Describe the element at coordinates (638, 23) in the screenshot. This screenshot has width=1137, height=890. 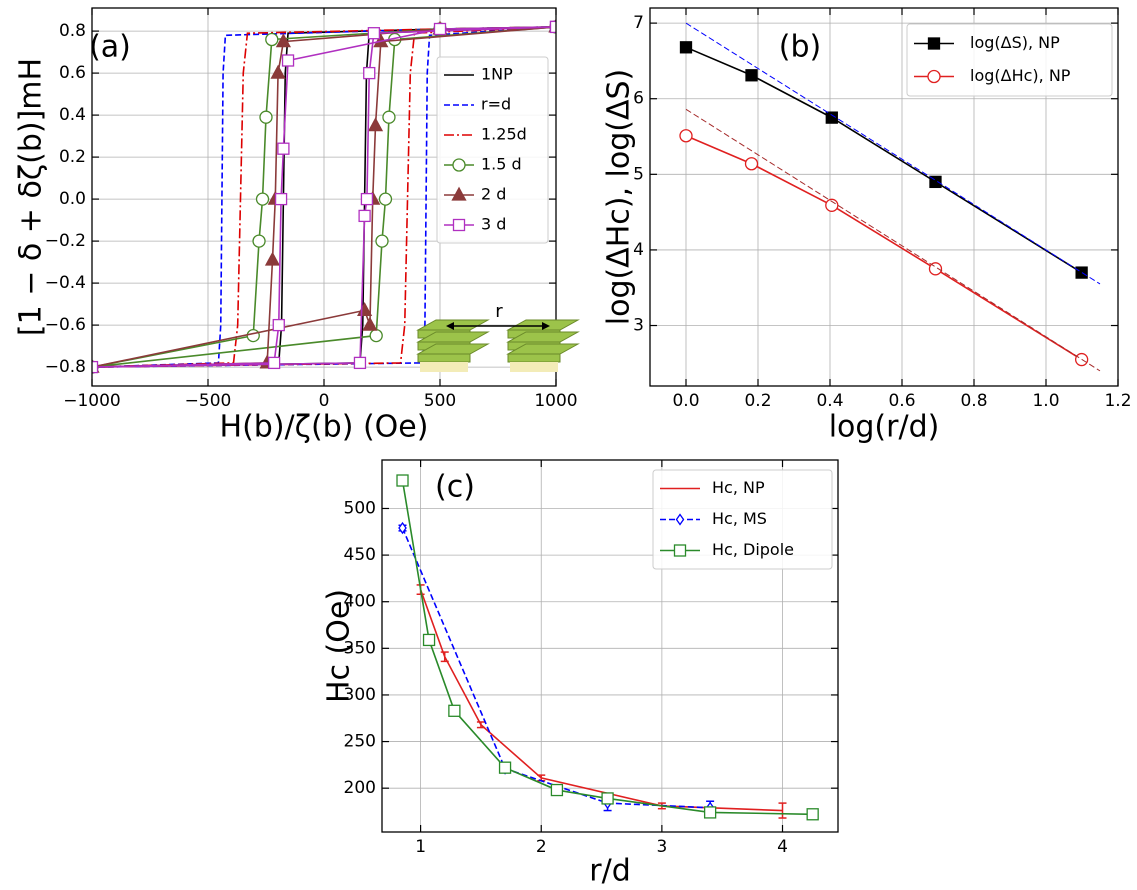
I see `y-tick-label: 7` at that location.